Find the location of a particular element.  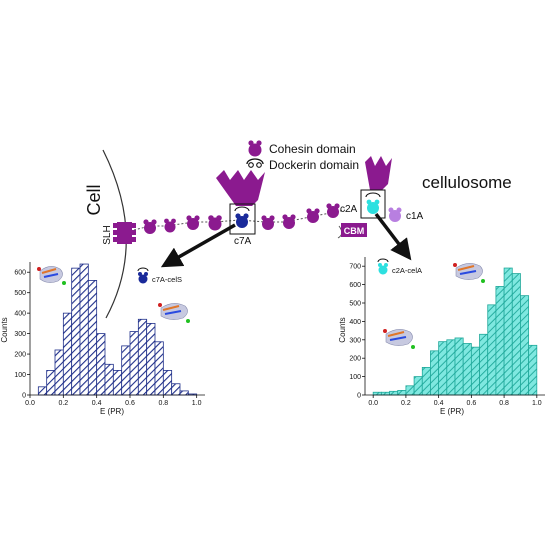

right-series-label: c2A-celA is located at coordinates (407, 270).